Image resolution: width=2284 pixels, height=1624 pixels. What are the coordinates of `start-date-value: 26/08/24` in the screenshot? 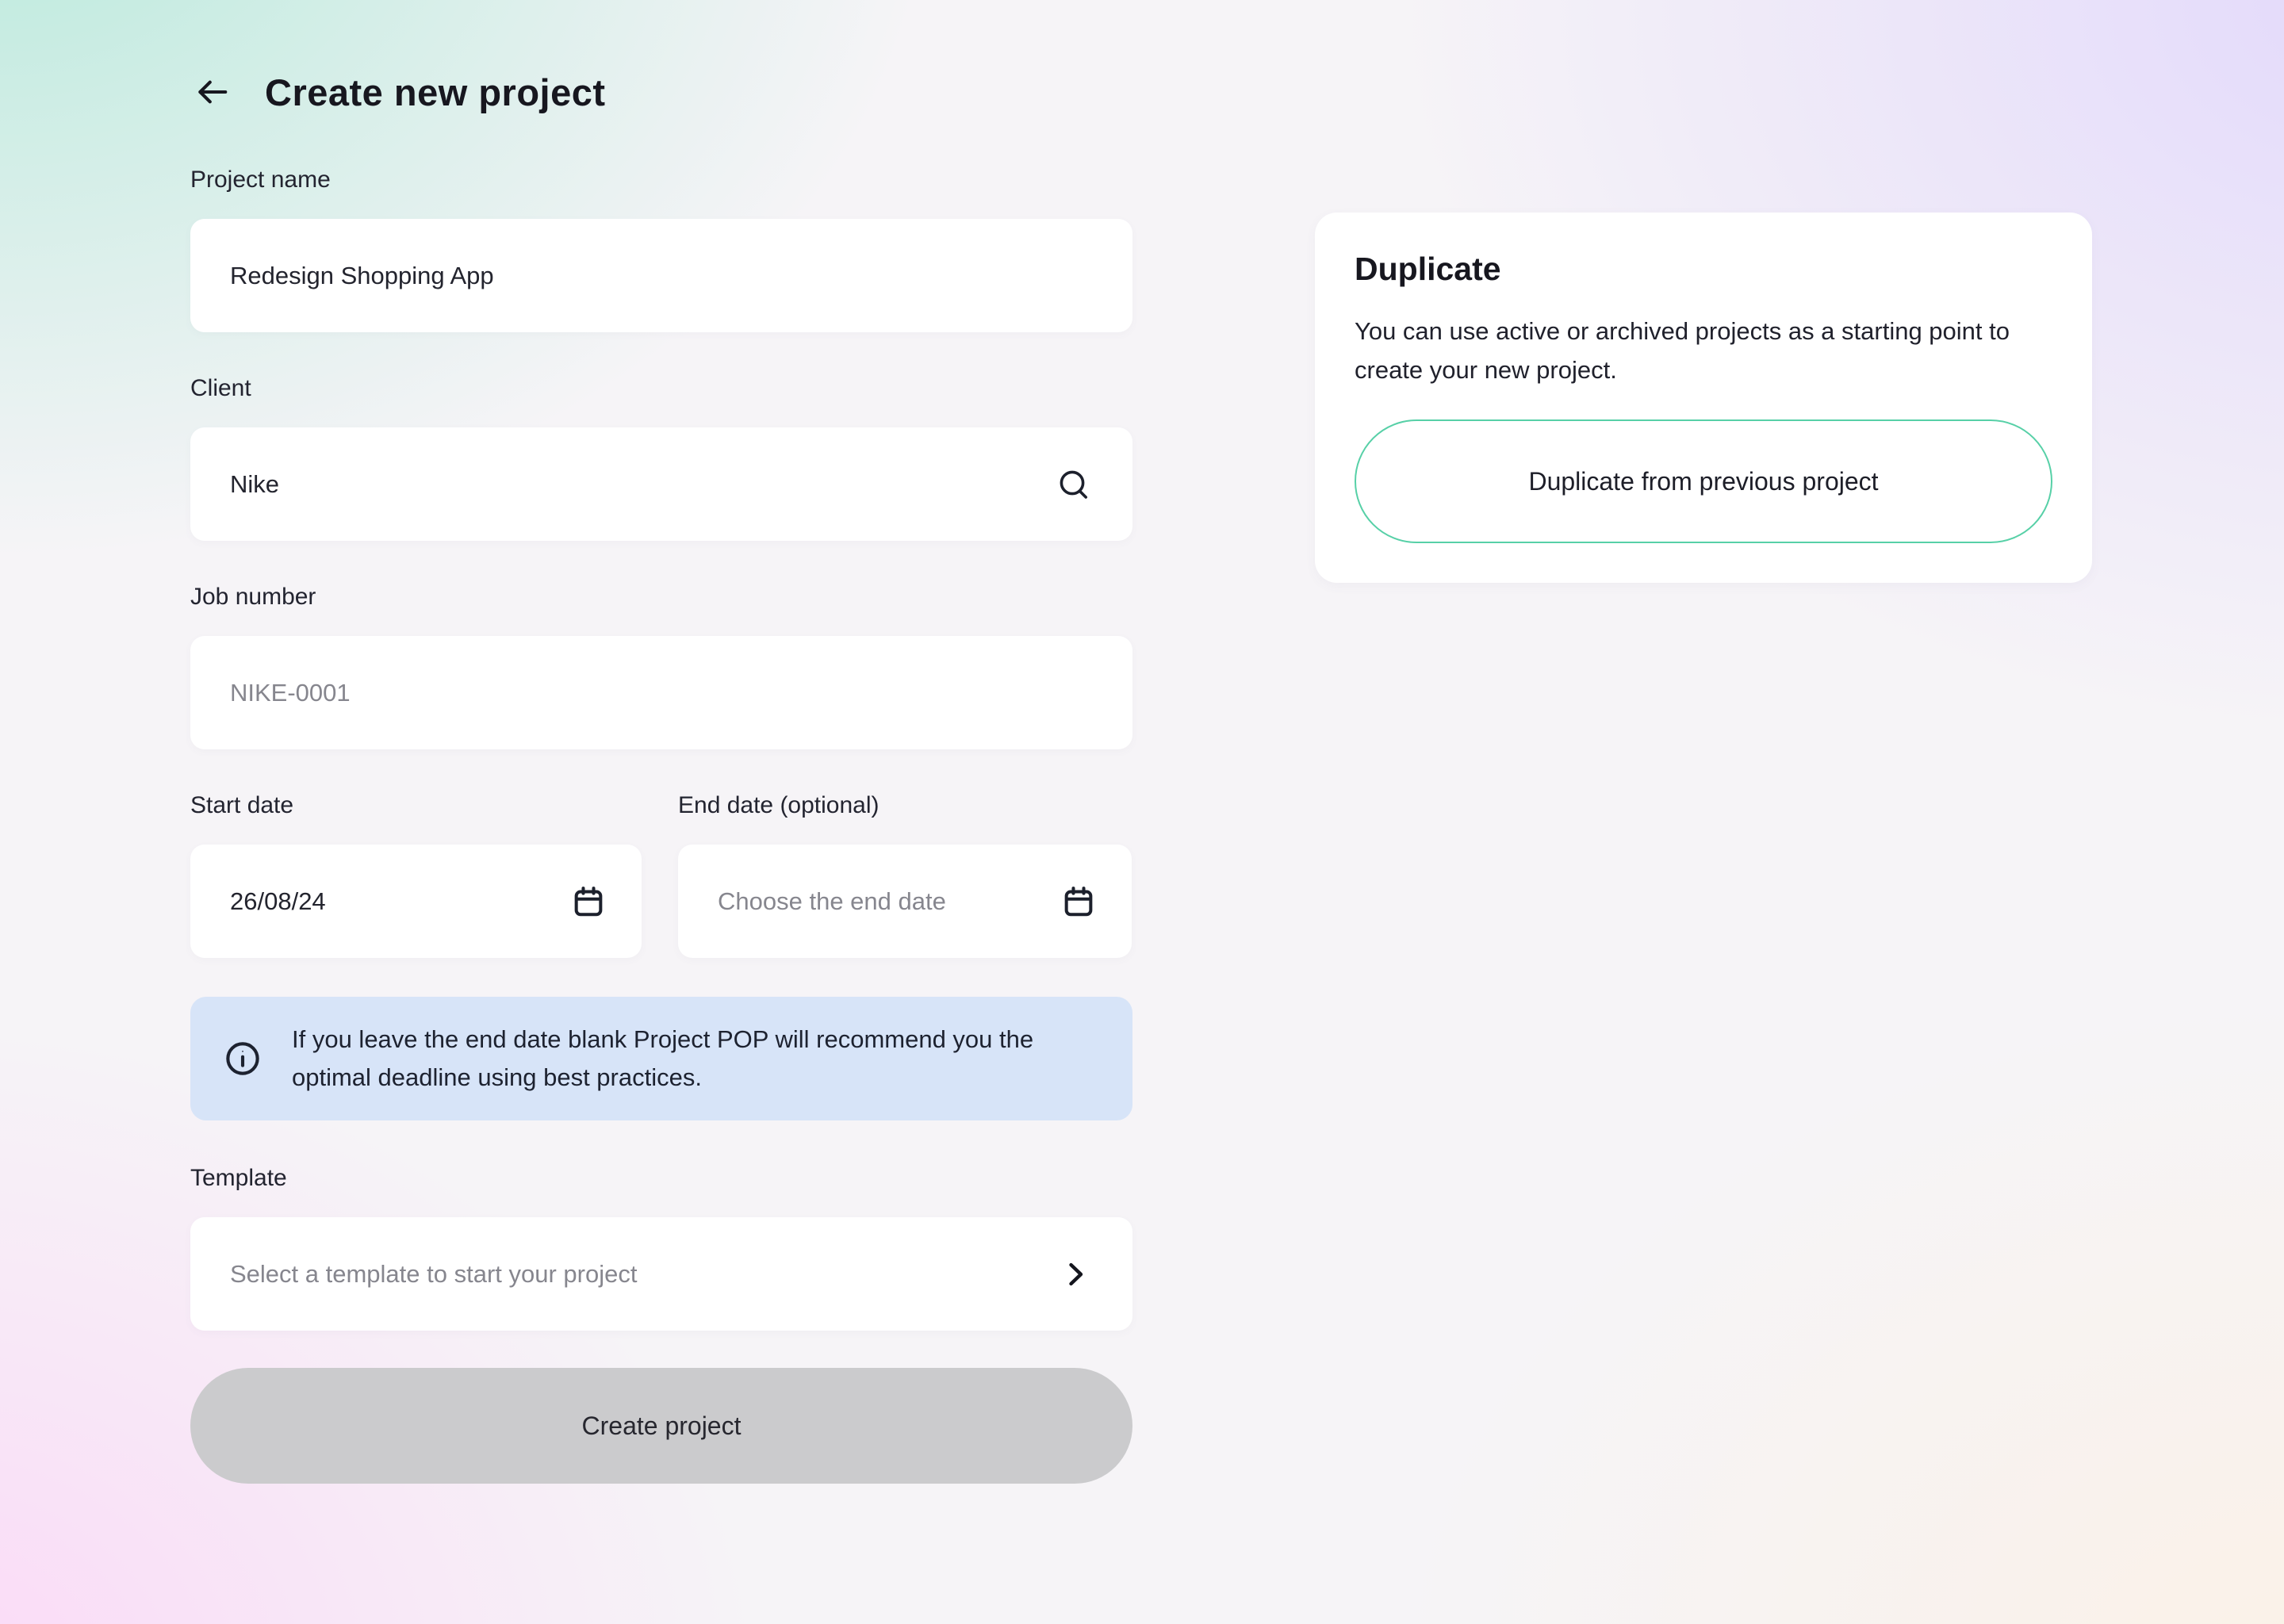 It's located at (278, 901).